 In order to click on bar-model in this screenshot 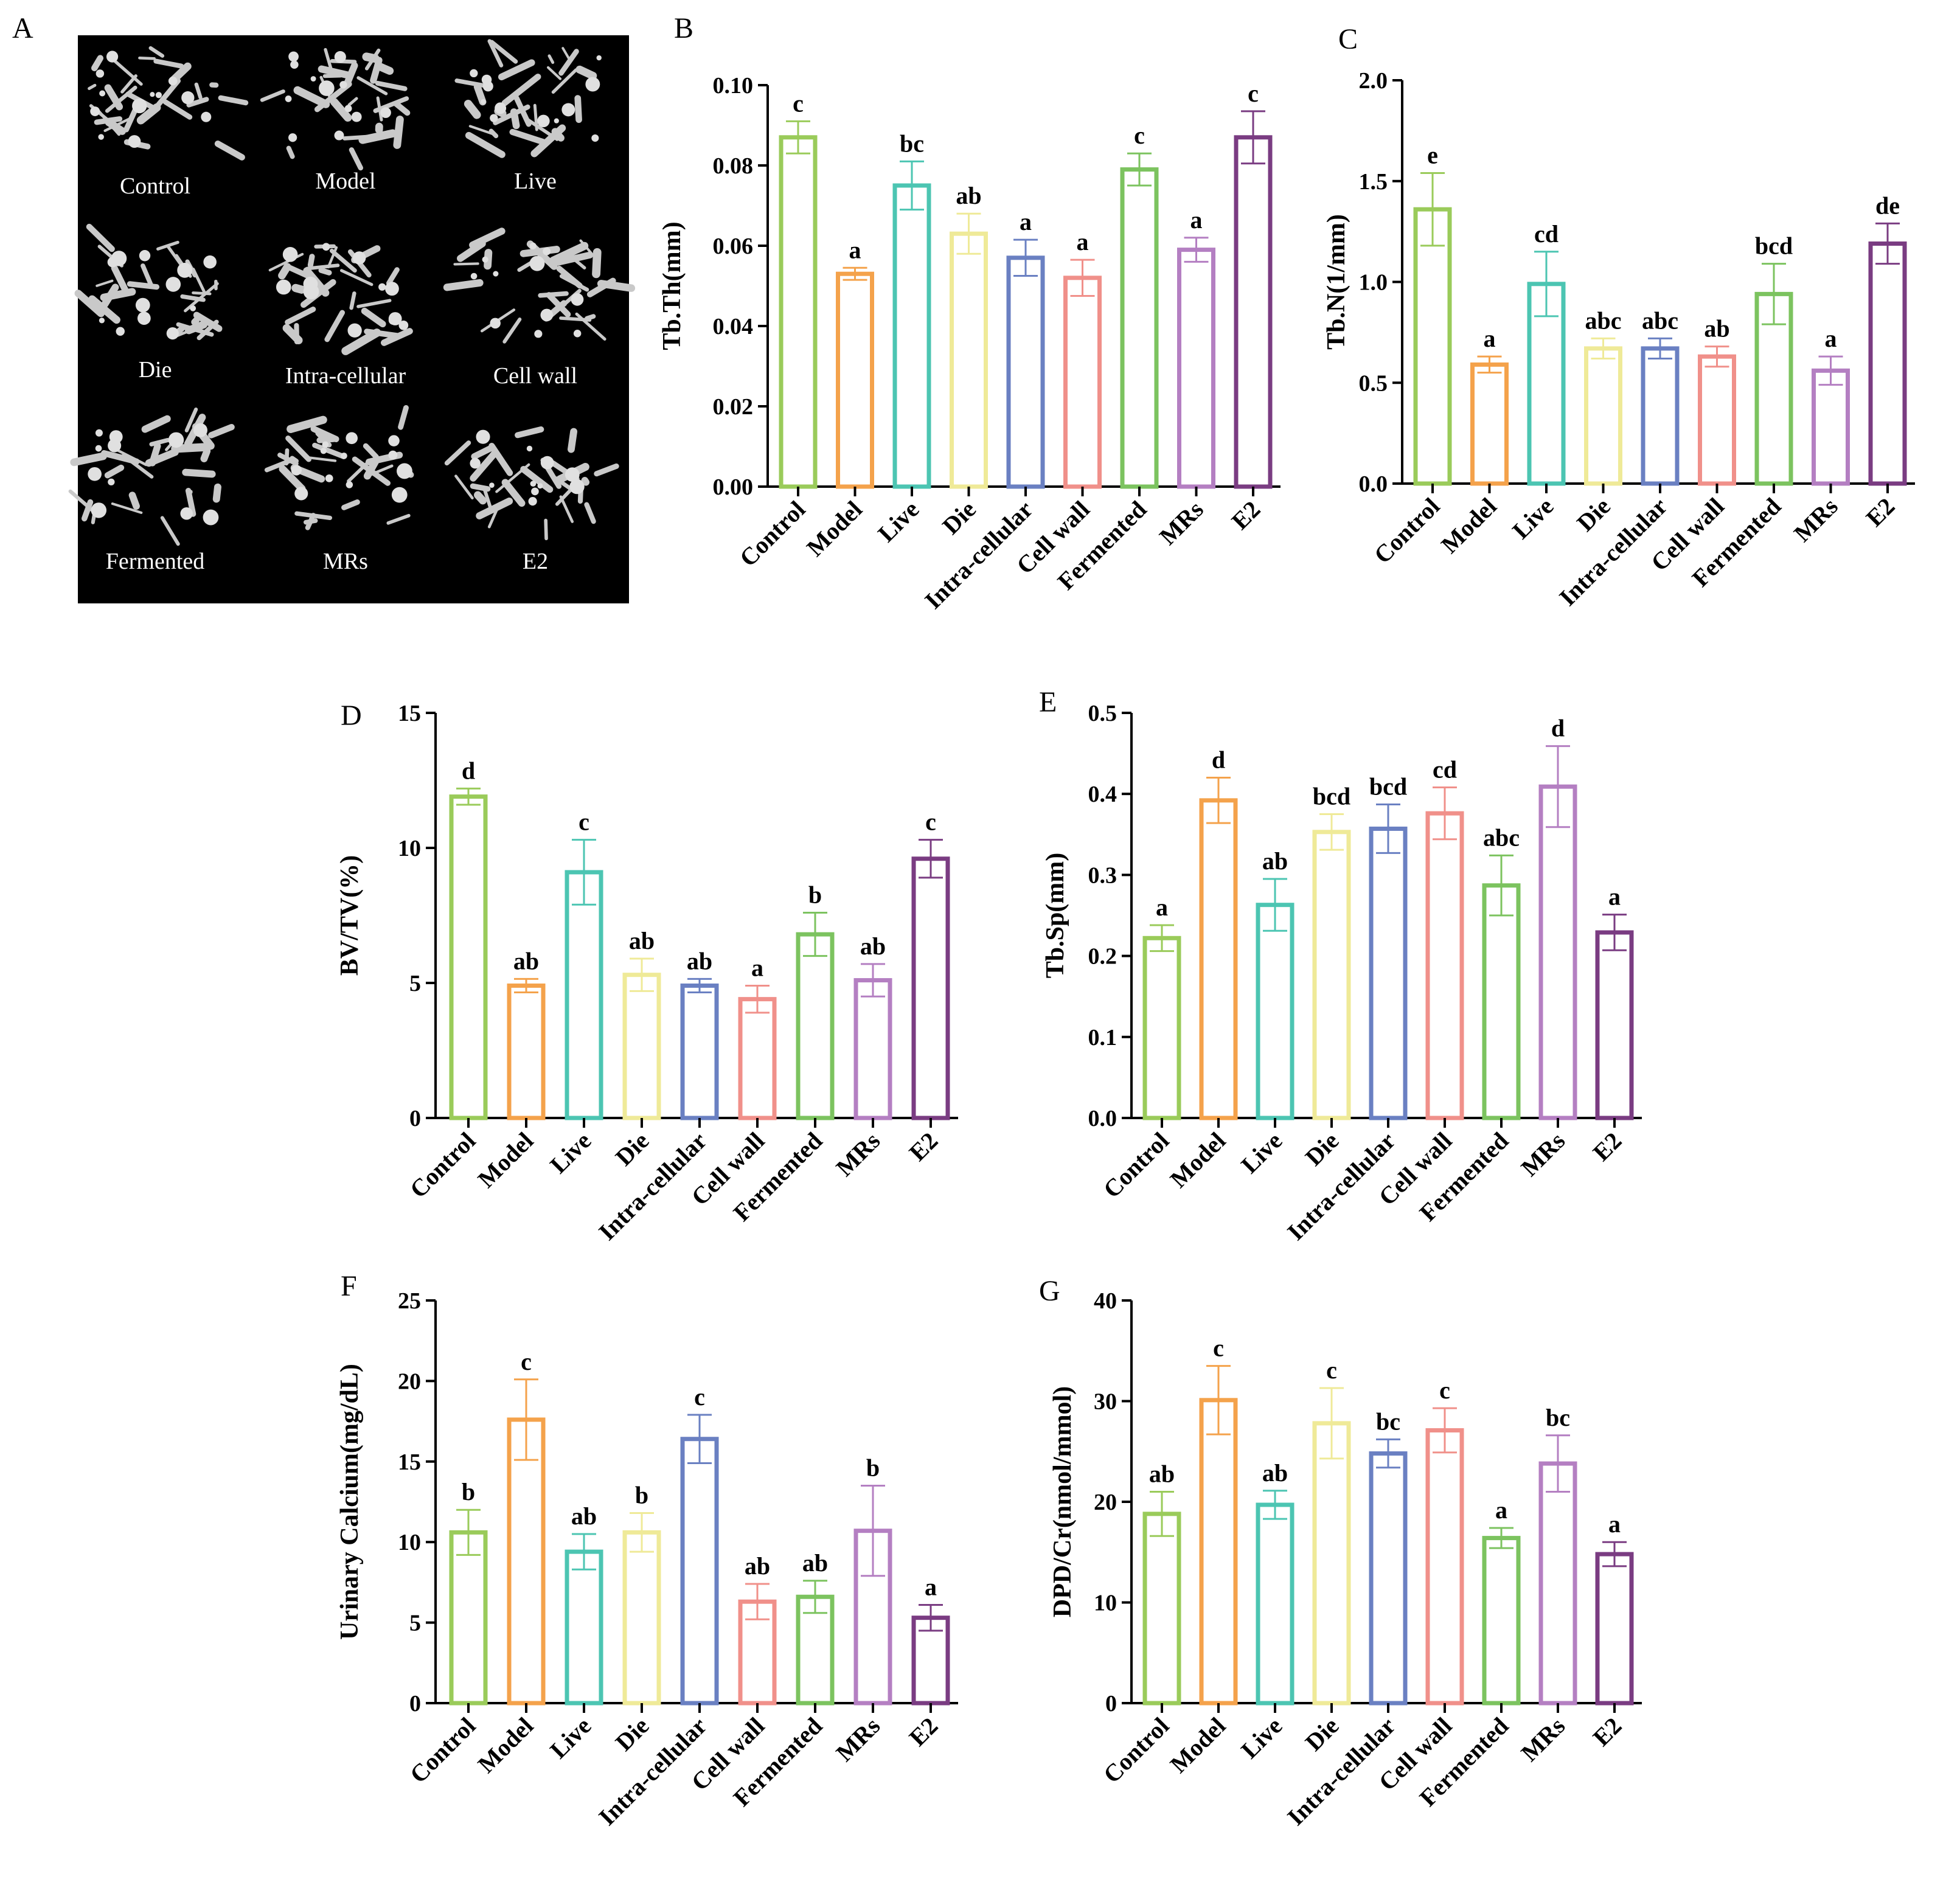, I will do `click(1219, 959)`.